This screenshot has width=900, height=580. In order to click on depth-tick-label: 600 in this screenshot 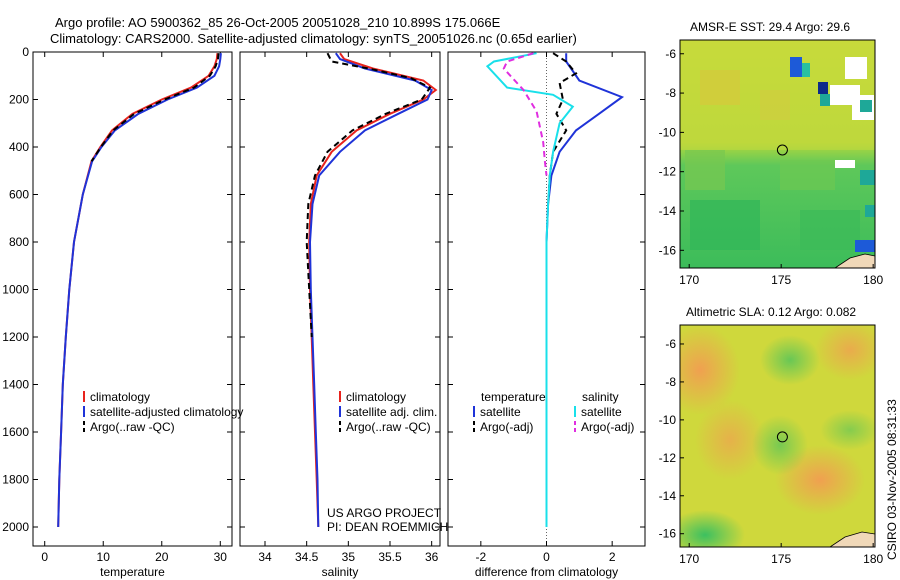, I will do `click(19, 195)`.